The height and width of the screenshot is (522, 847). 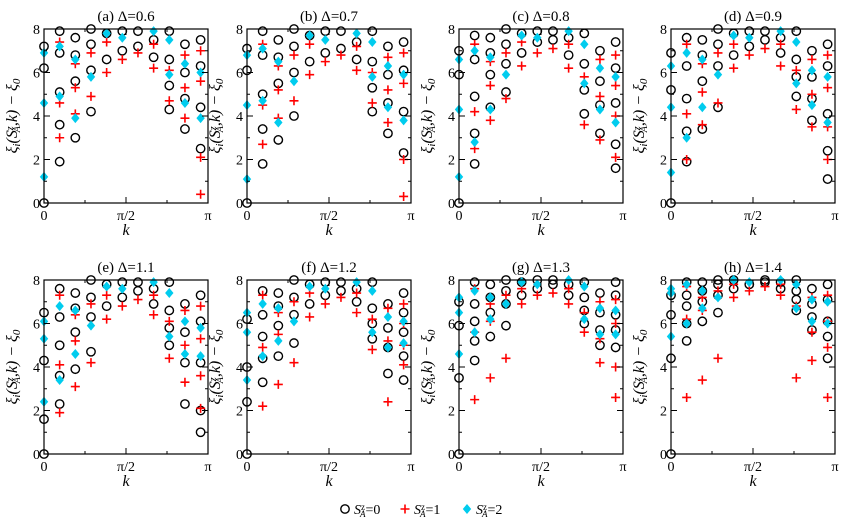 What do you see at coordinates (753, 17) in the screenshot?
I see `panel-title: (d) Δ=0.9` at bounding box center [753, 17].